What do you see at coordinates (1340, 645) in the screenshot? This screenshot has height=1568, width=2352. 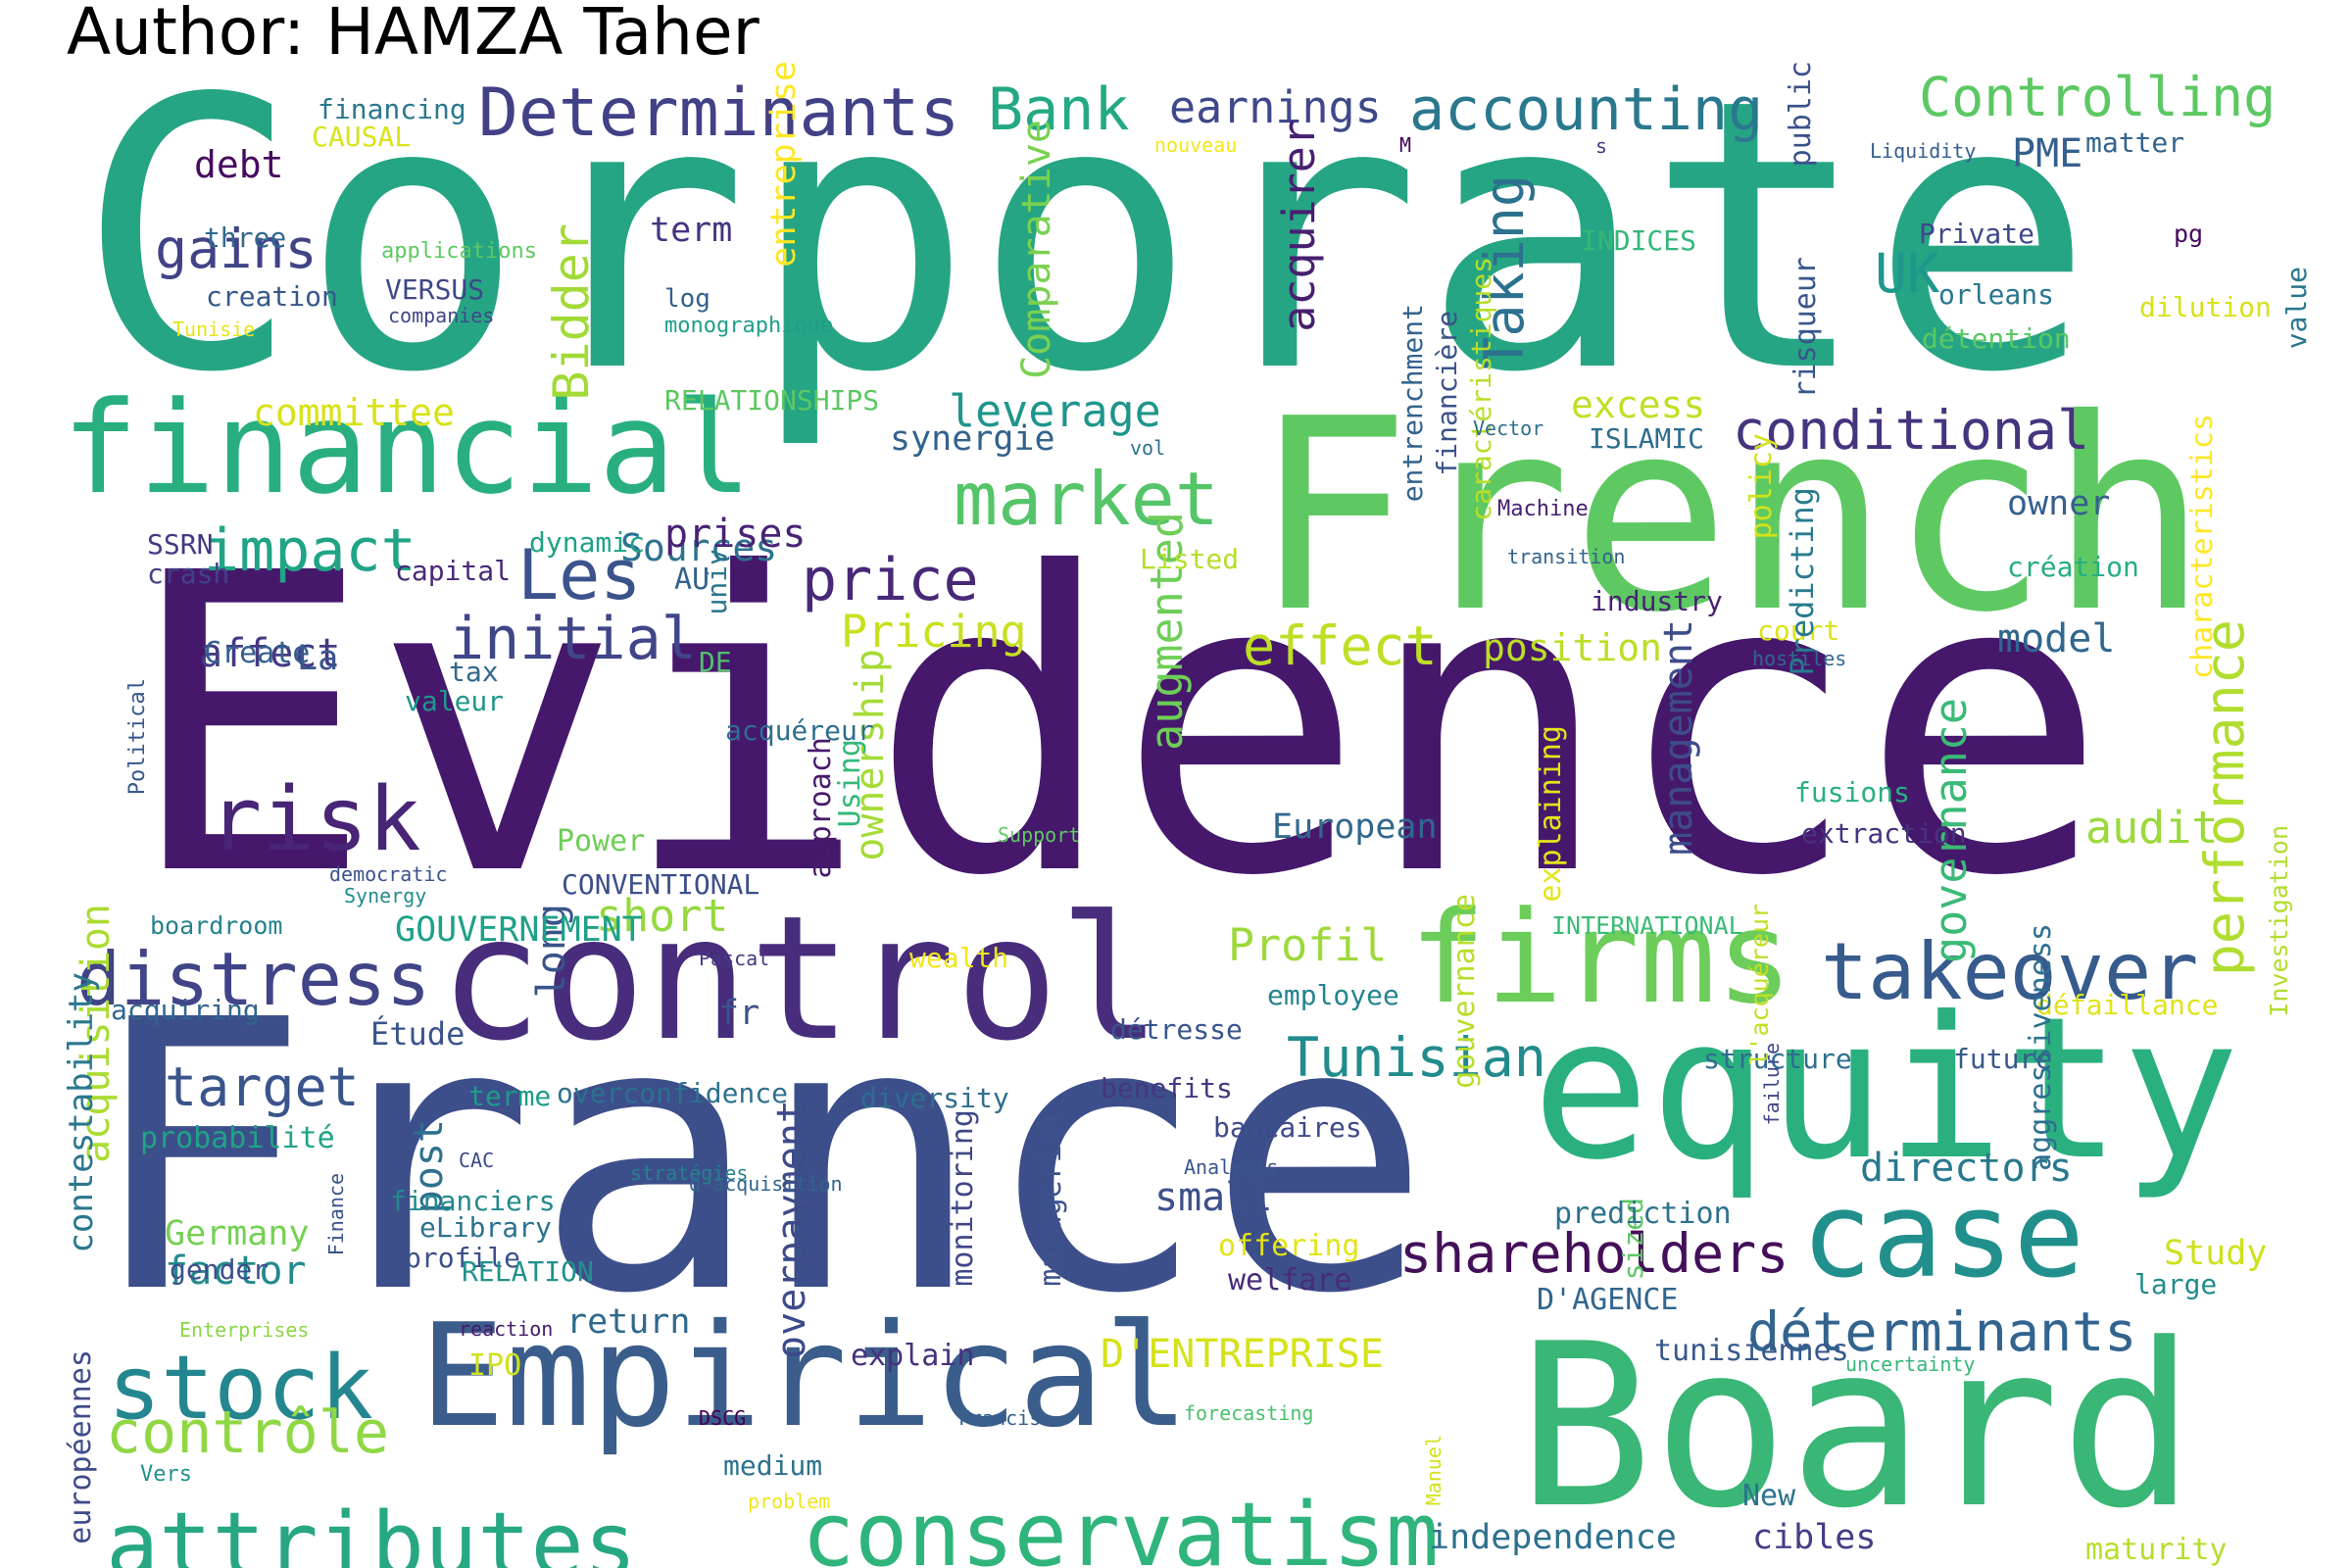 I see `cloud-word: effect` at bounding box center [1340, 645].